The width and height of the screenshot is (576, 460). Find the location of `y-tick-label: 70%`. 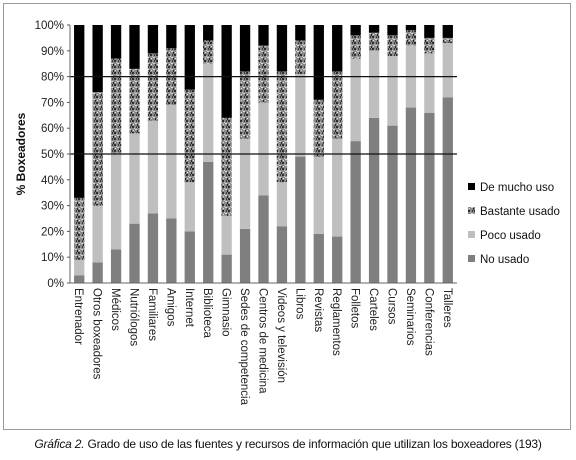

y-tick-label: 70% is located at coordinates (52, 103).